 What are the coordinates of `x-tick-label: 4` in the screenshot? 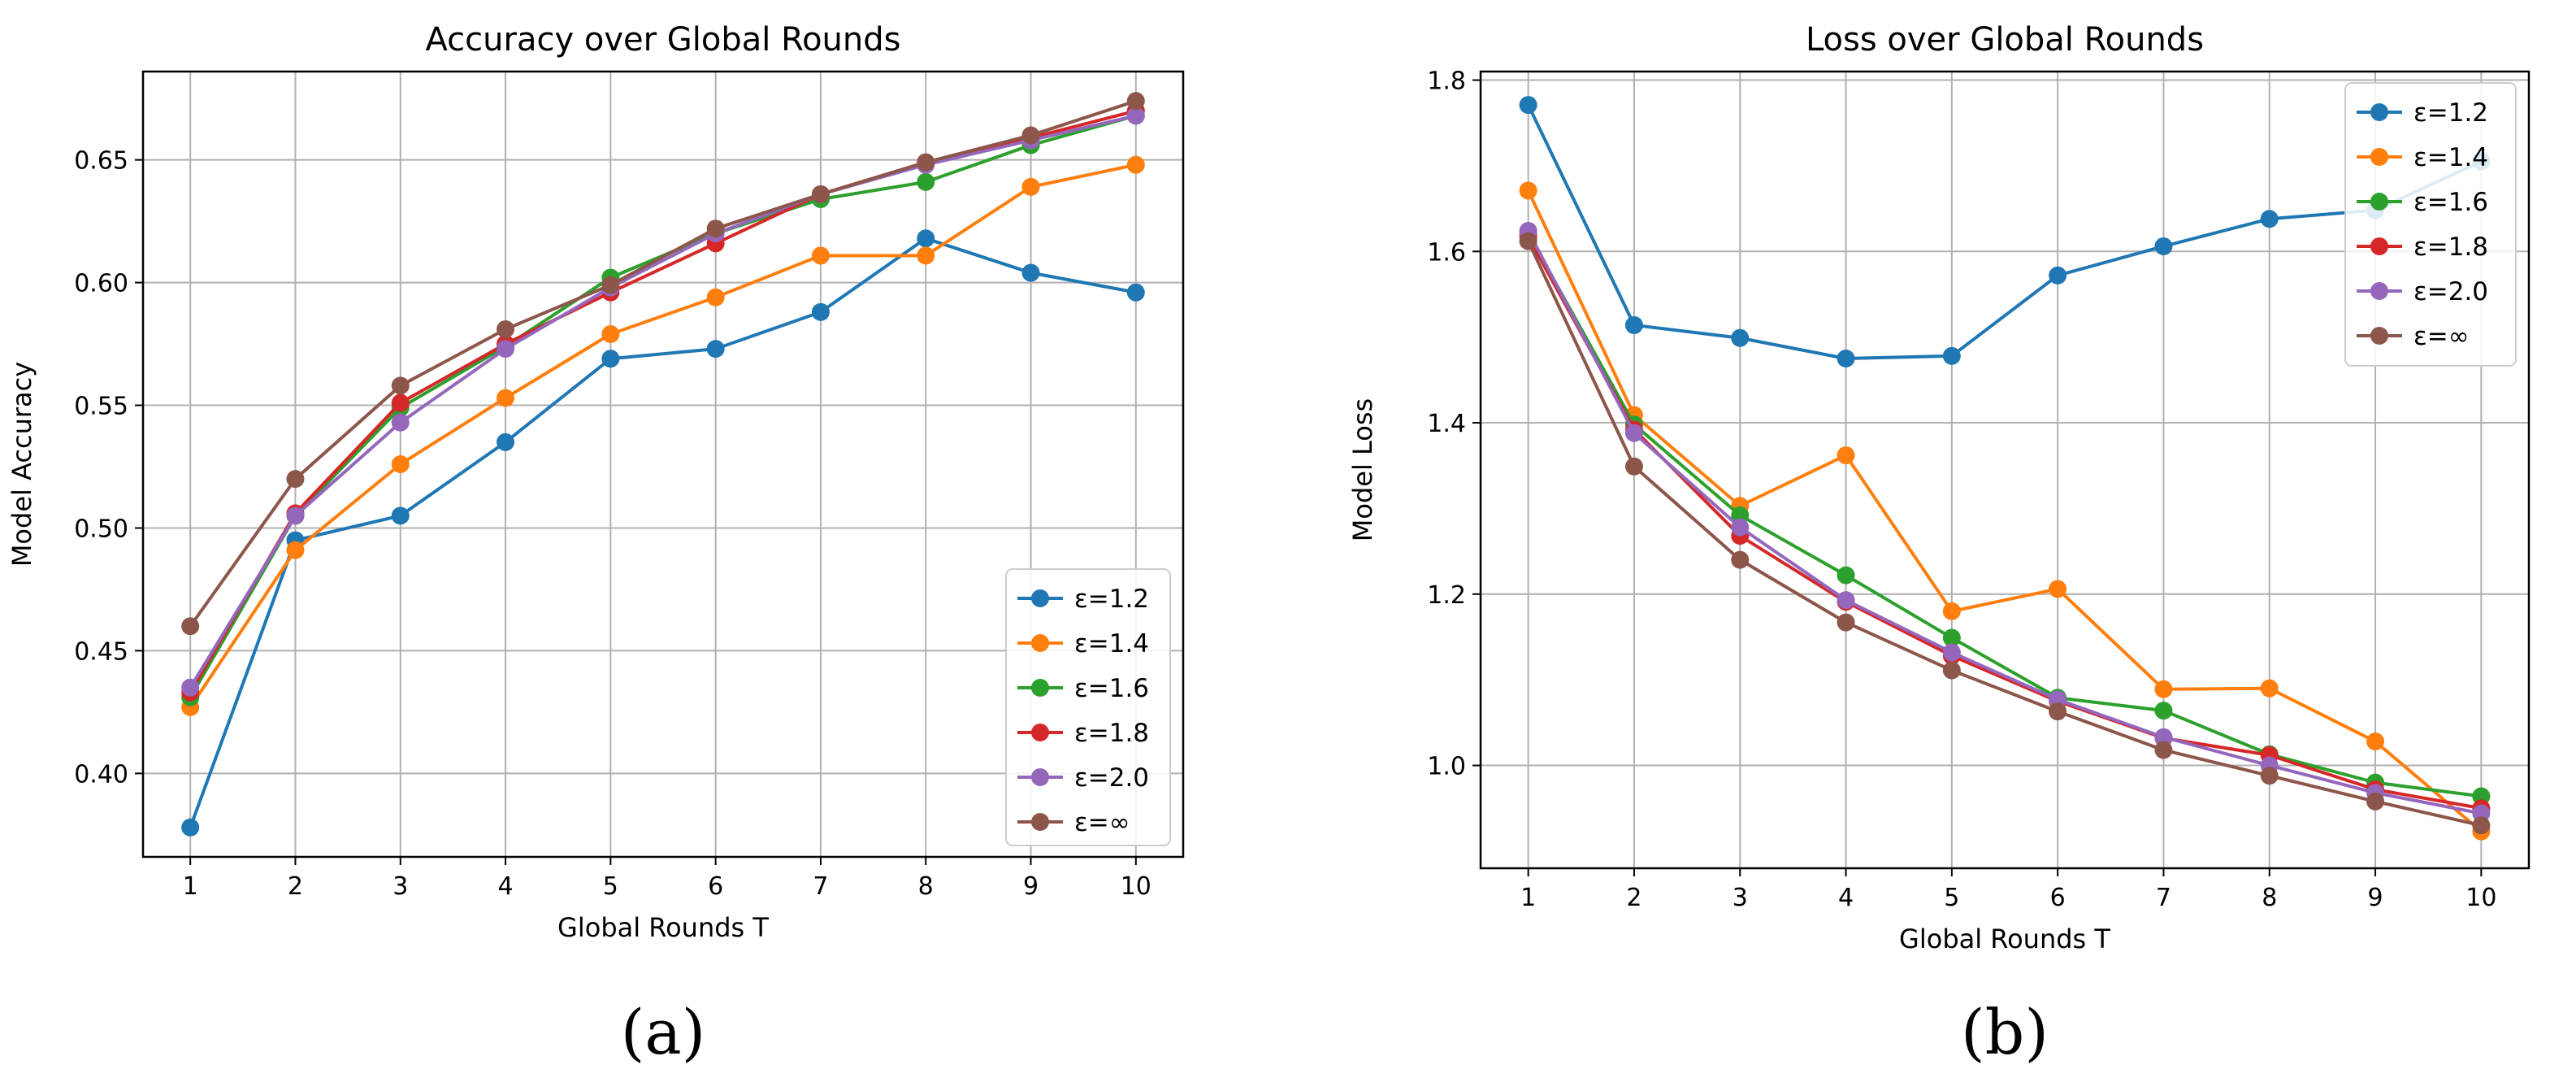 It's located at (506, 886).